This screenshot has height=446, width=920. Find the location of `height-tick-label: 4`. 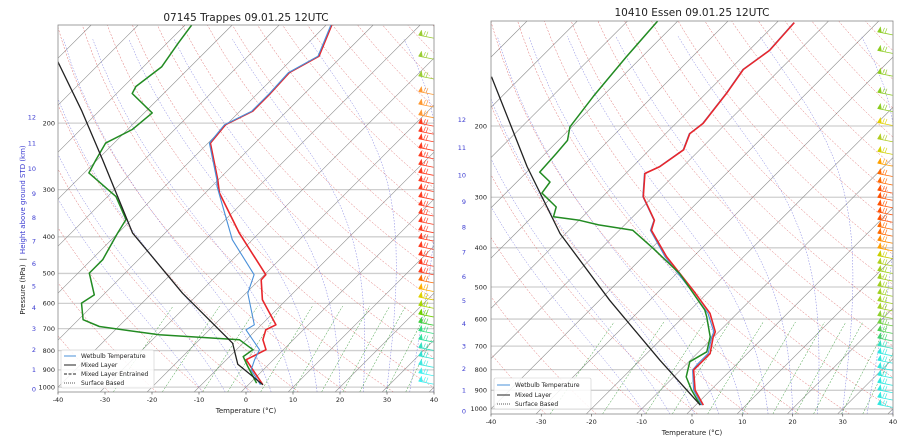

height-tick-label: 4 is located at coordinates (34, 308).